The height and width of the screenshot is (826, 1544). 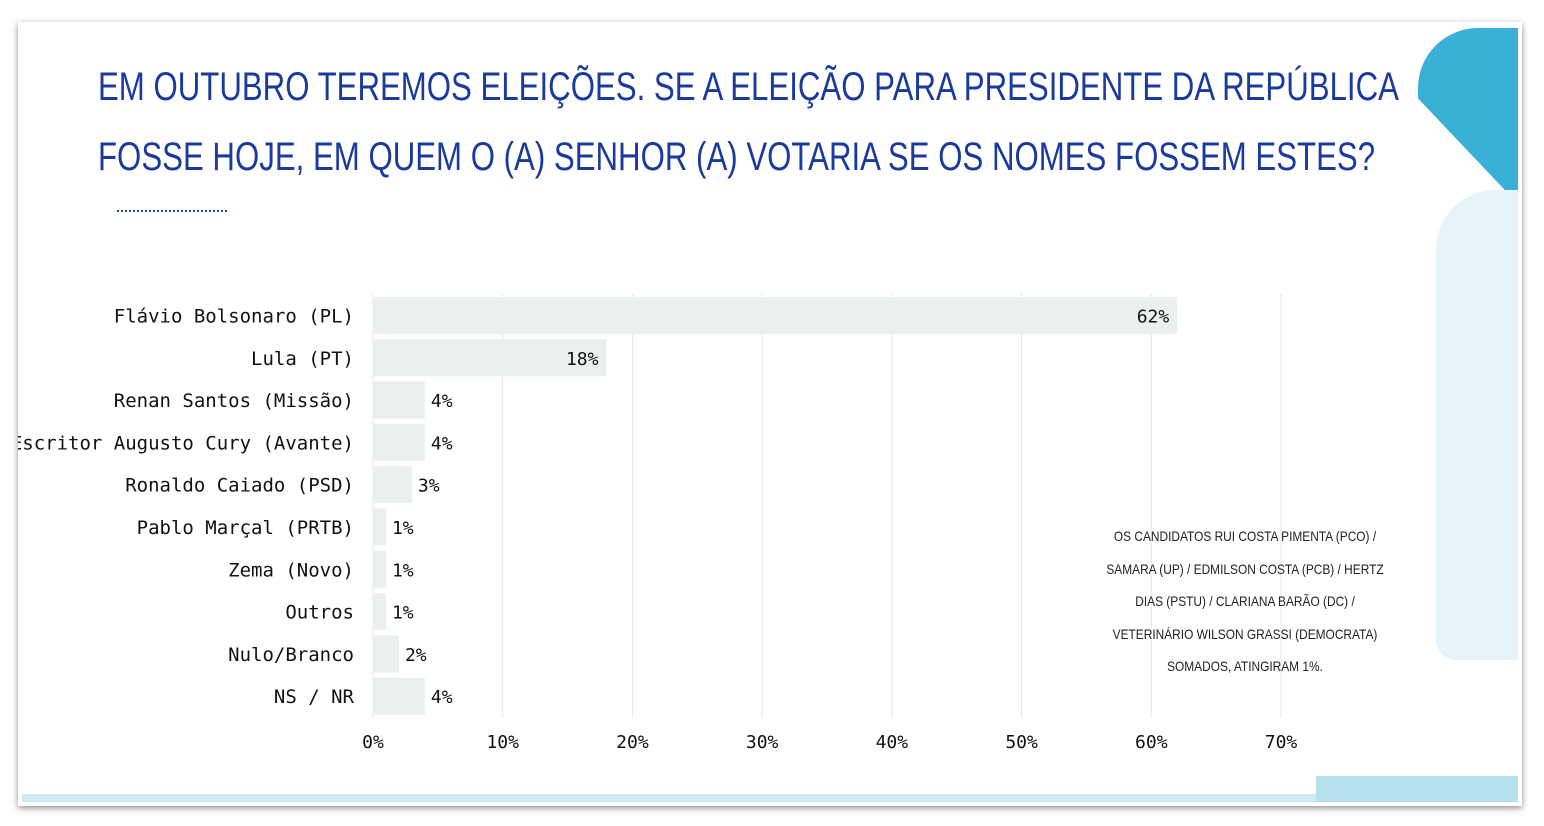 What do you see at coordinates (632, 742) in the screenshot?
I see `x-tick-label: 20%` at bounding box center [632, 742].